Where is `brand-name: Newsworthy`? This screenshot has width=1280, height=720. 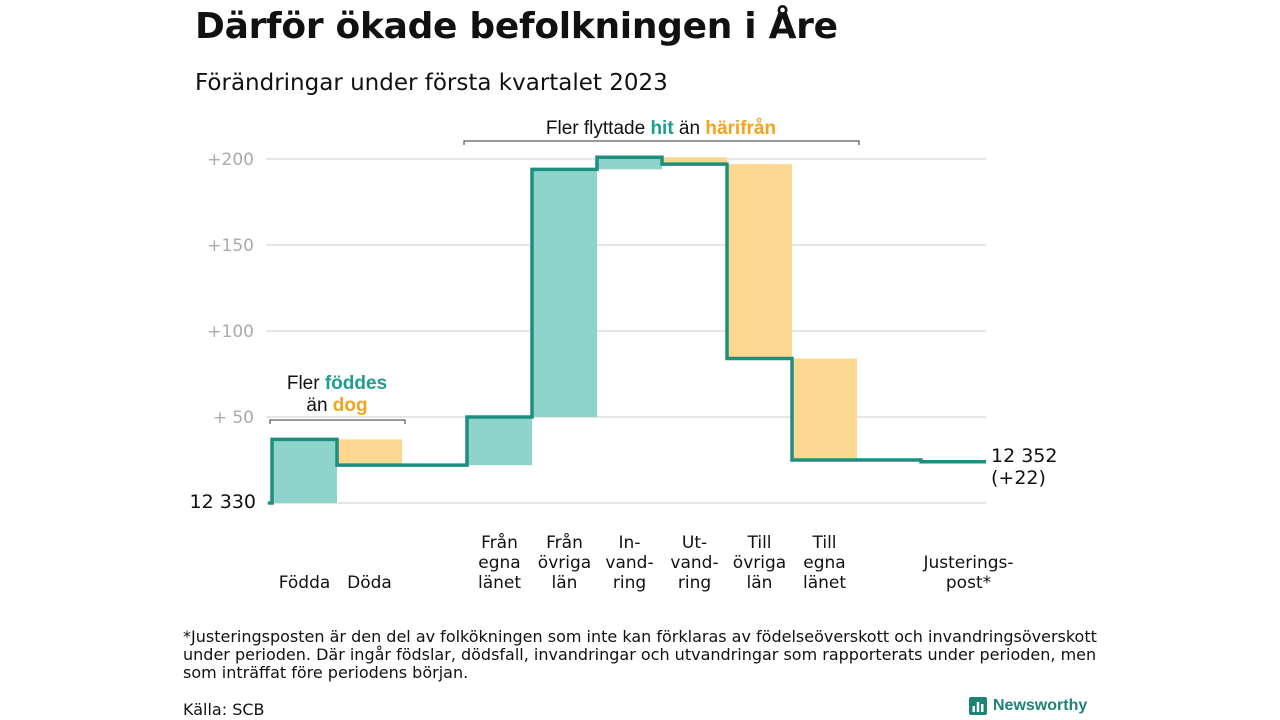 brand-name: Newsworthy is located at coordinates (1040, 705).